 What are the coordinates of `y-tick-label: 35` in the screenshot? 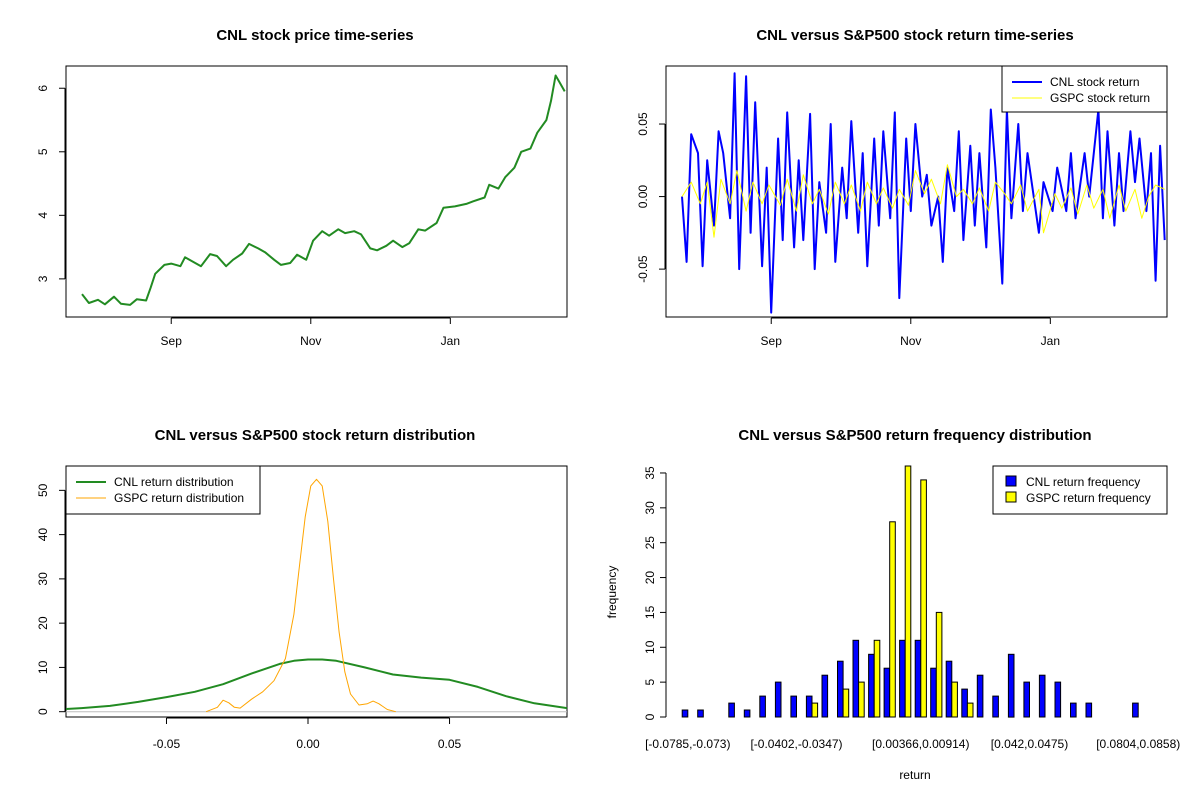 It's located at (650, 473).